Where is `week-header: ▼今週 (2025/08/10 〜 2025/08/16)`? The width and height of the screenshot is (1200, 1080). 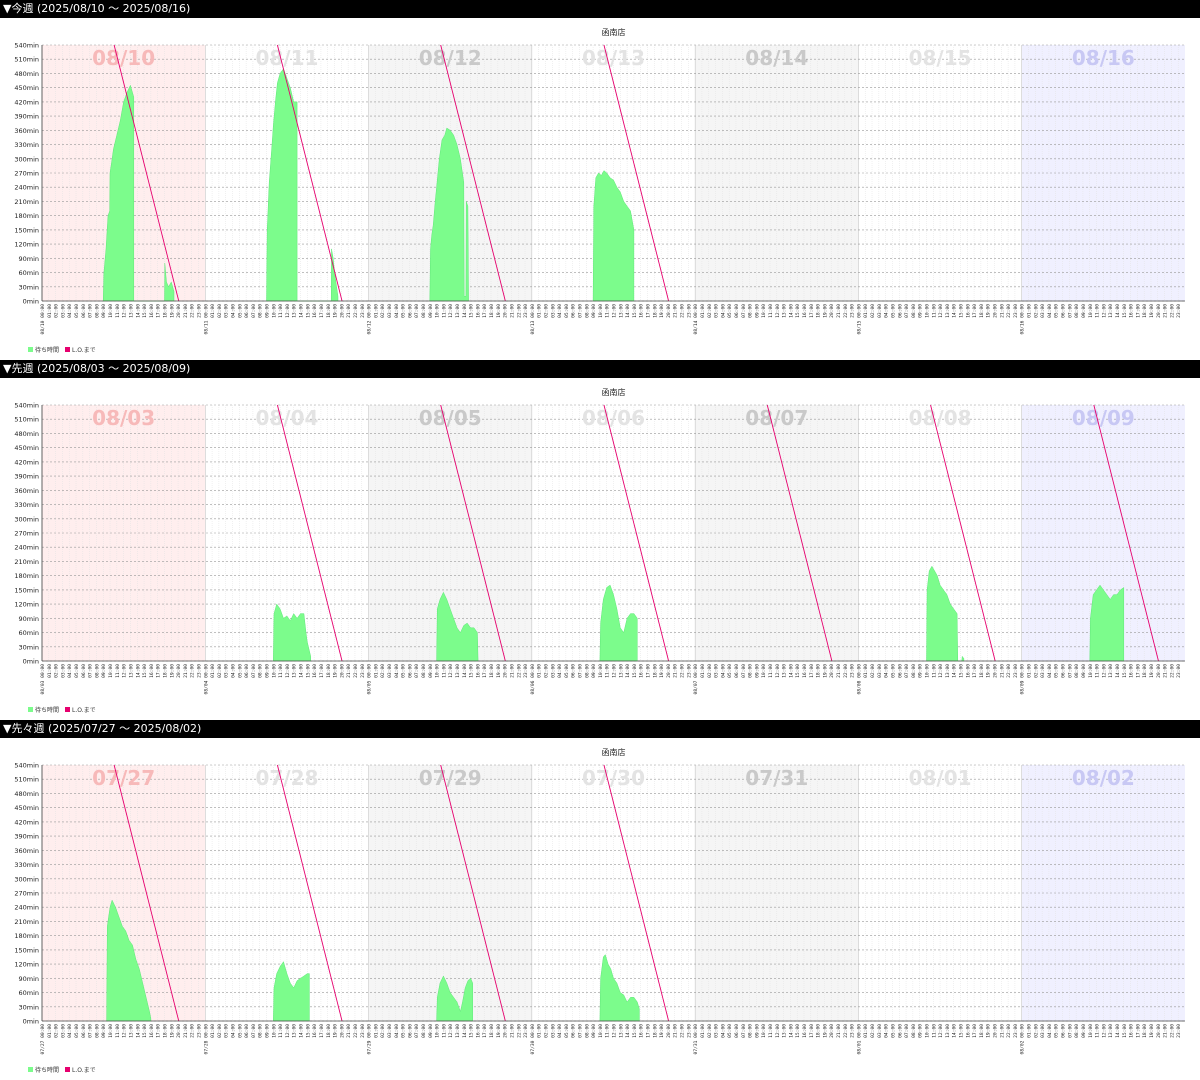 week-header: ▼今週 (2025/08/10 〜 2025/08/16) is located at coordinates (600, 9).